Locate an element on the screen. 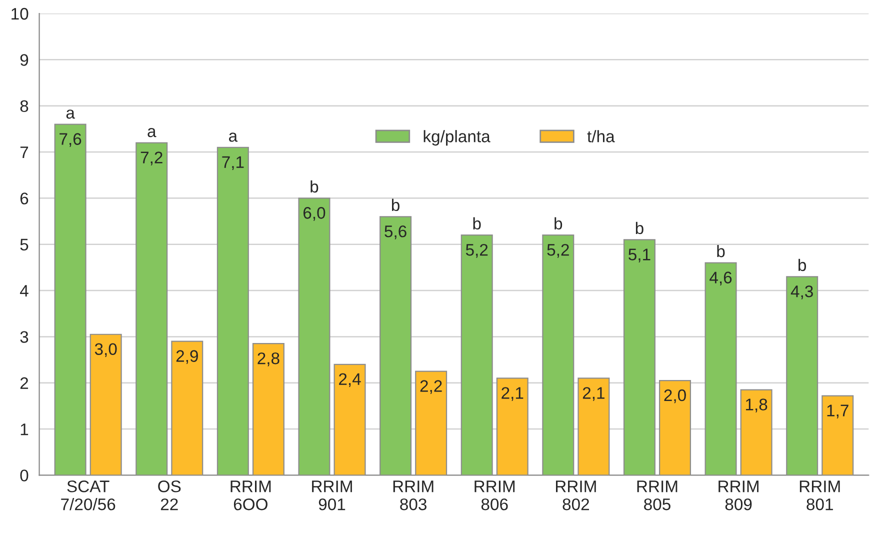 The image size is (873, 540). x-tick-label: RRIM 802 is located at coordinates (576, 495).